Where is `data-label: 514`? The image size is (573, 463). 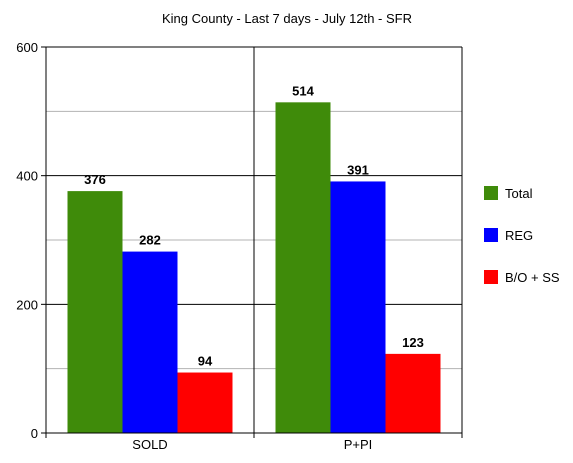
data-label: 514 is located at coordinates (303, 90).